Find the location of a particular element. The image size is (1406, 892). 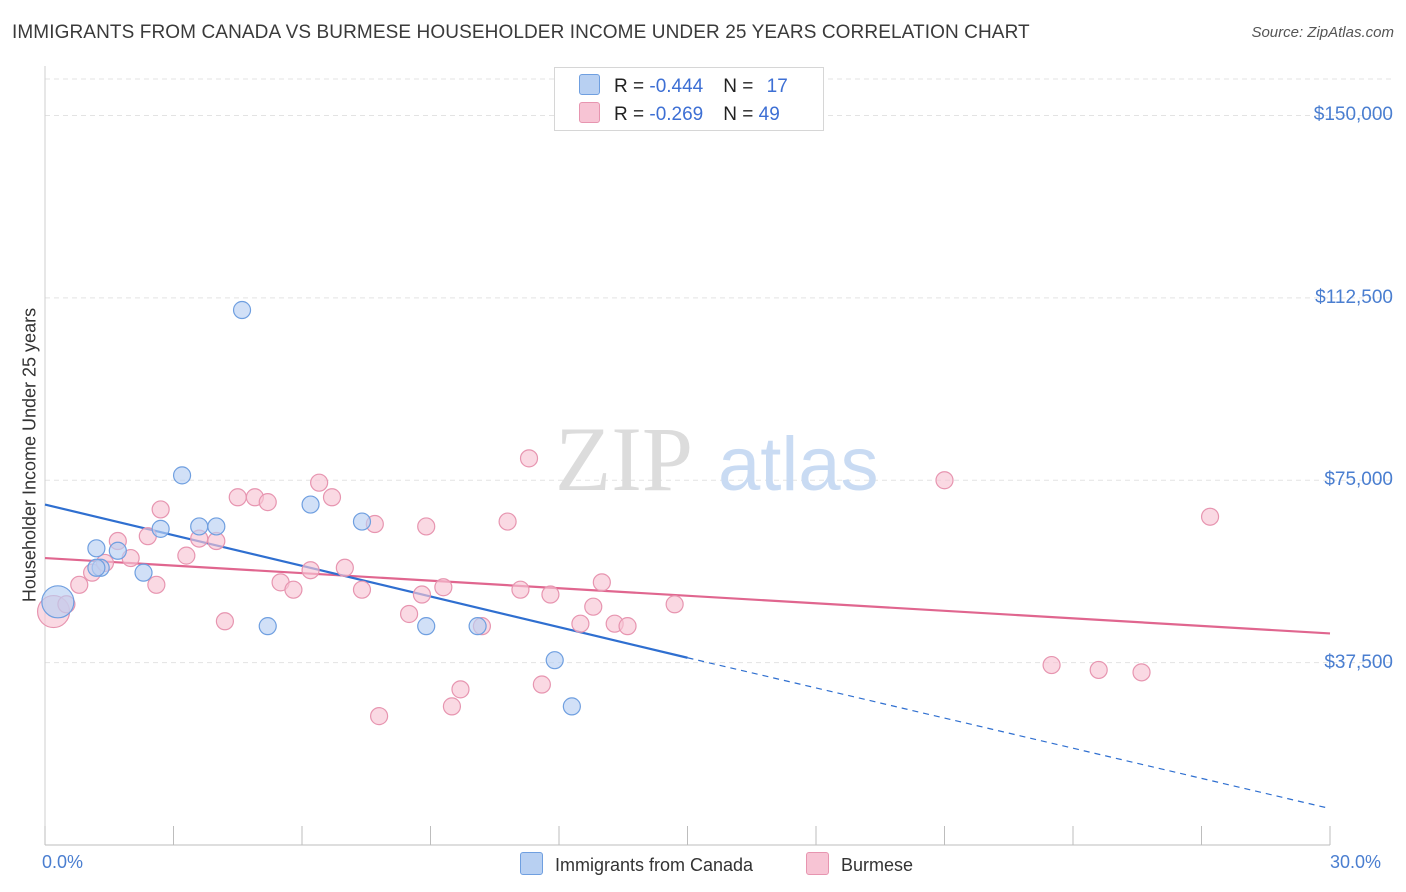

source-label: Source: ZipAtlas.com is located at coordinates (1322, 32).